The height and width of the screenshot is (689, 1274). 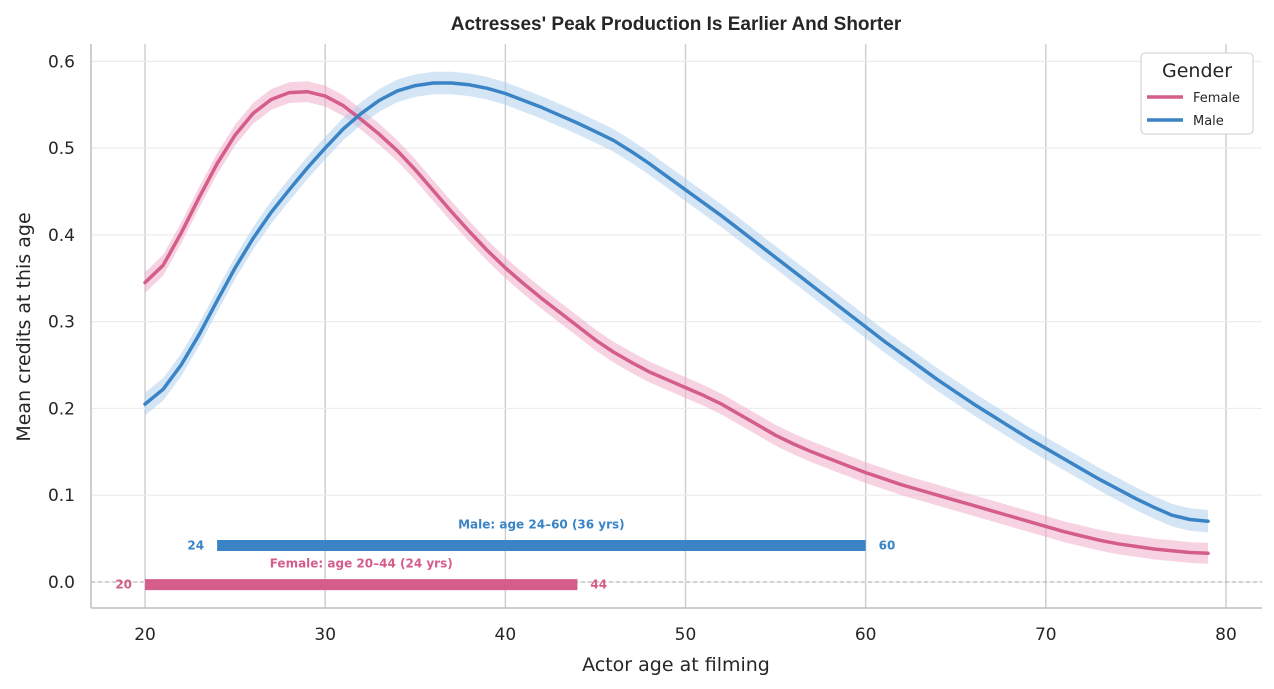 I want to click on y-tick-label: 0.2, so click(x=61, y=409).